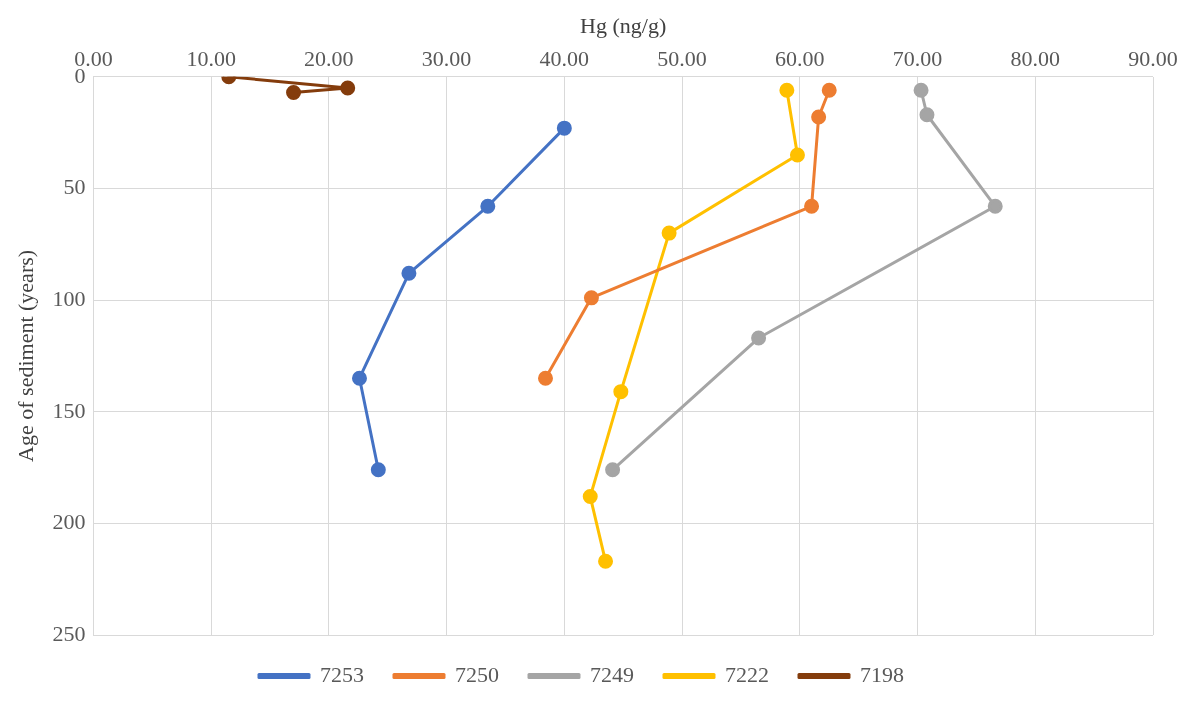 This screenshot has height=707, width=1193. I want to click on x-tick-label: 60.00, so click(800, 59).